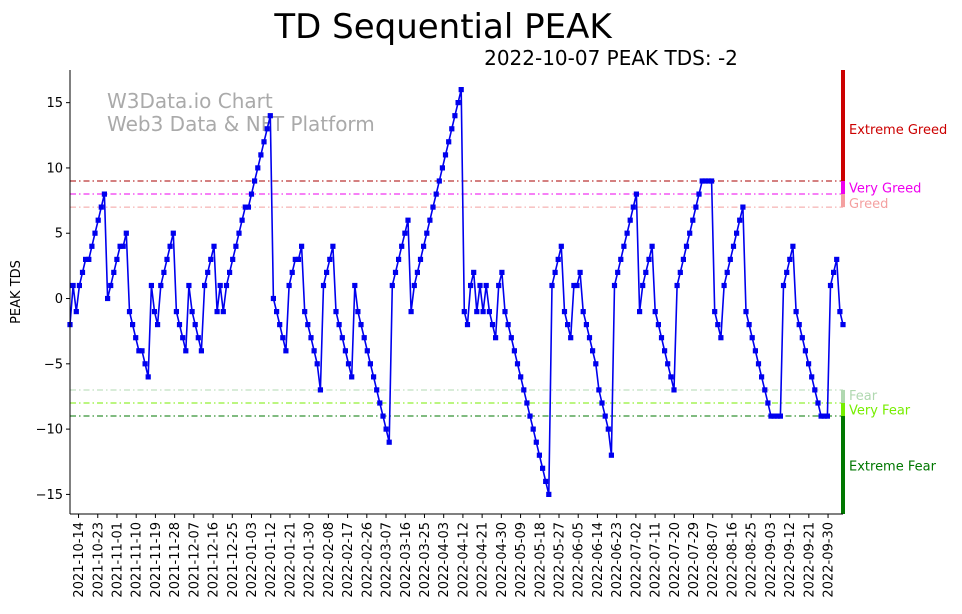 The image size is (962, 614). Describe the element at coordinates (868, 204) in the screenshot. I see `zone-label-2: Greed` at that location.